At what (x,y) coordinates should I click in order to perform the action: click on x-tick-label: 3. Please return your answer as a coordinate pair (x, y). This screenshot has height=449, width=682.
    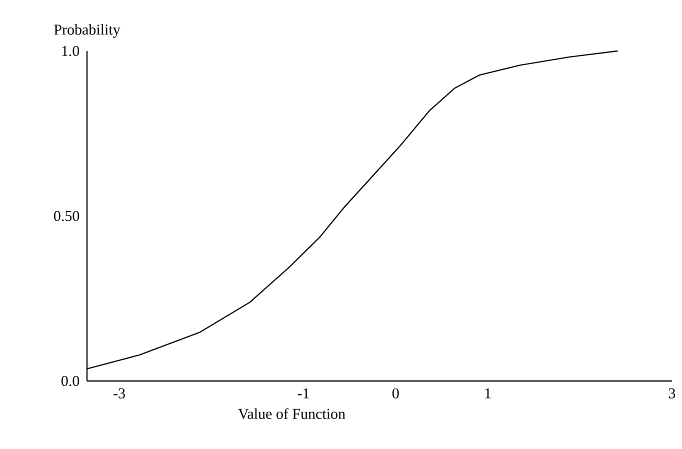
    Looking at the image, I should click on (672, 393).